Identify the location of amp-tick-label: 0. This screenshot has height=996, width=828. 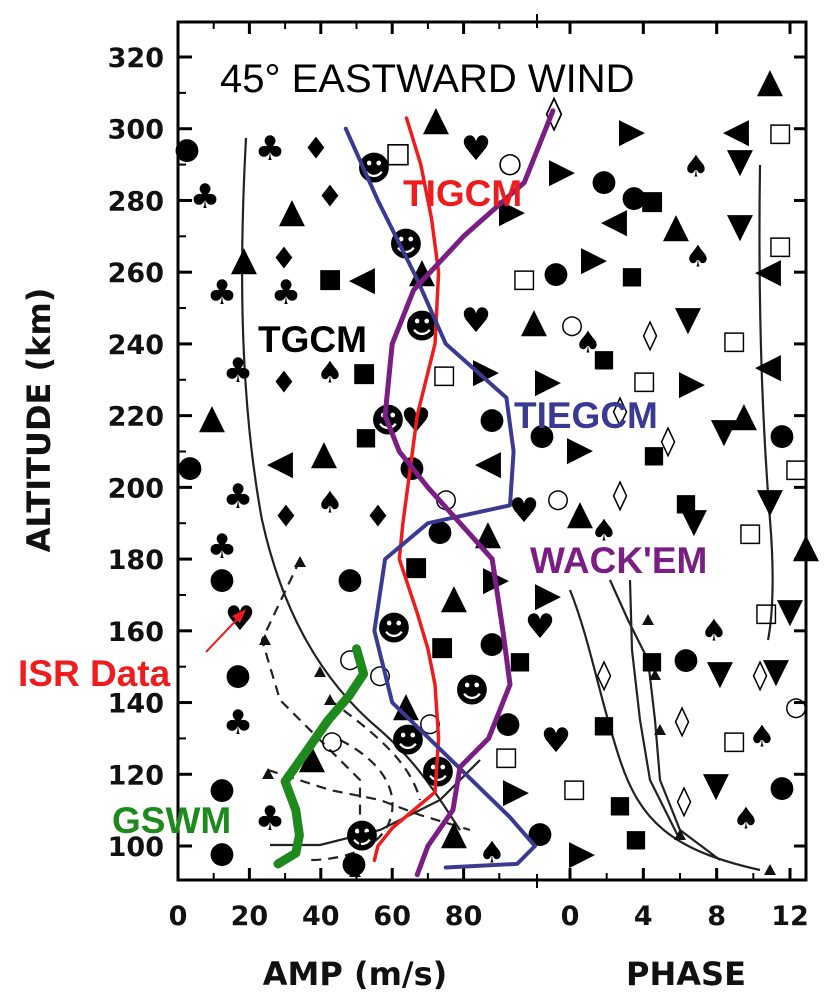
(178, 916).